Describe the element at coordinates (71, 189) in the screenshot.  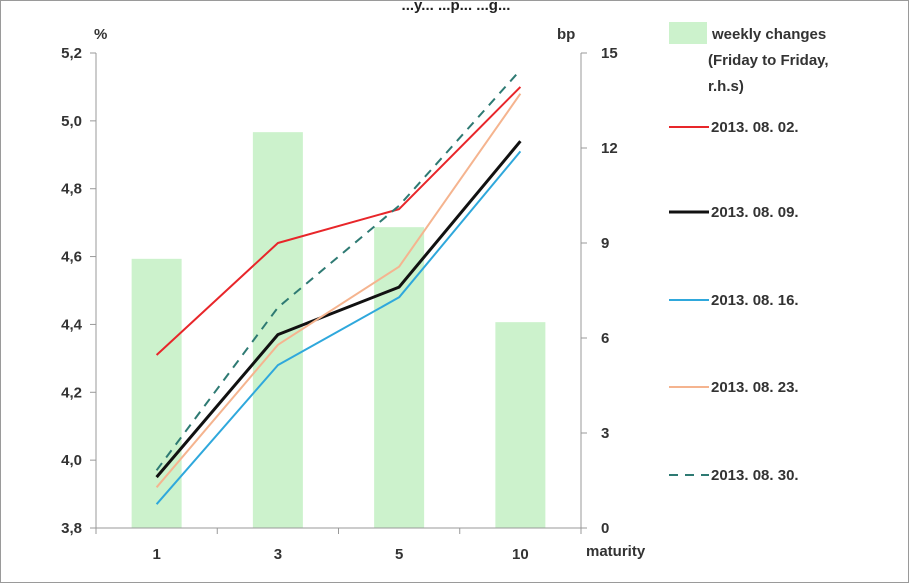
I see `y-left-tick-label: 4,8` at that location.